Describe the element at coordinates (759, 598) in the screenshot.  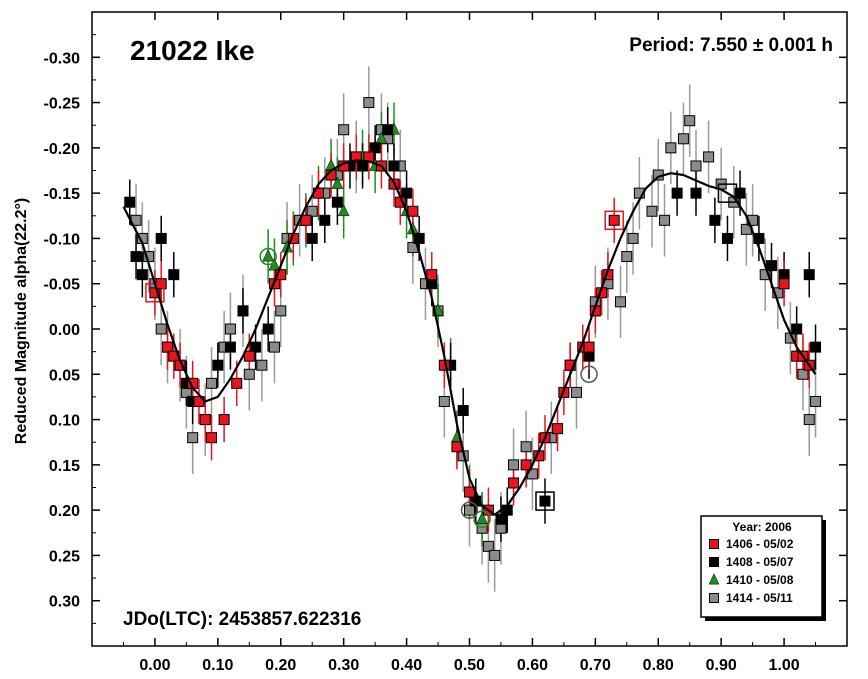
I see `legend-entry-label: 1414 - 05/11` at that location.